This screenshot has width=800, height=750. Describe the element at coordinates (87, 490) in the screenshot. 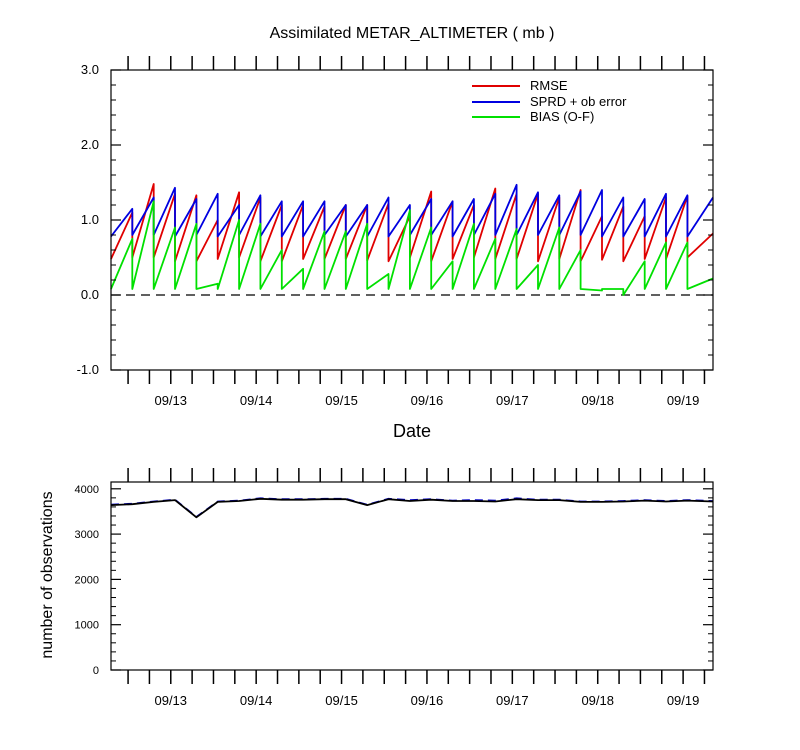

I see `y-tick-label: 4000` at that location.